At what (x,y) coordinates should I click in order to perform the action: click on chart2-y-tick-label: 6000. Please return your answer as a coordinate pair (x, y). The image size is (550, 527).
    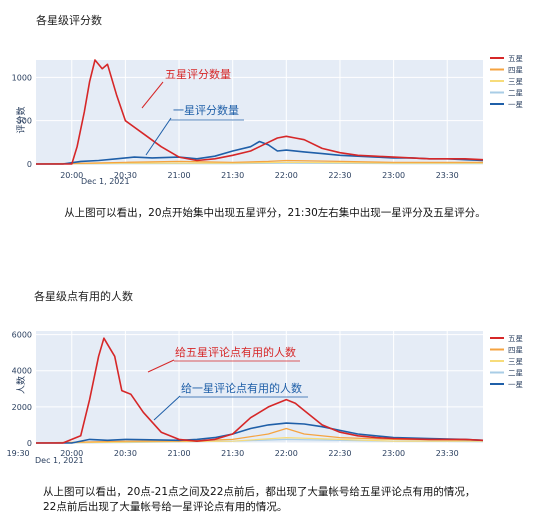
    Looking at the image, I should click on (22, 335).